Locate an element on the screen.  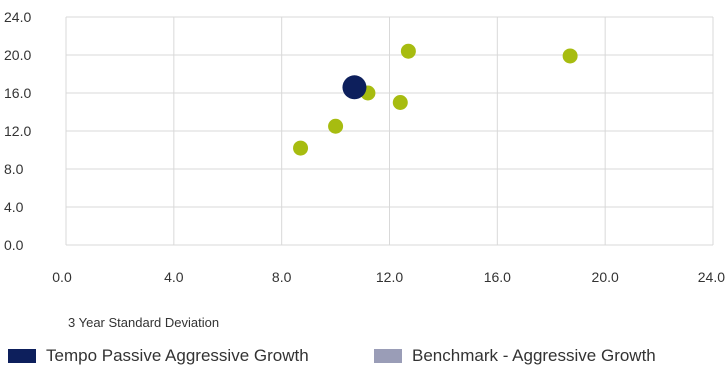
y-tick-label: 24.0 is located at coordinates (17, 17).